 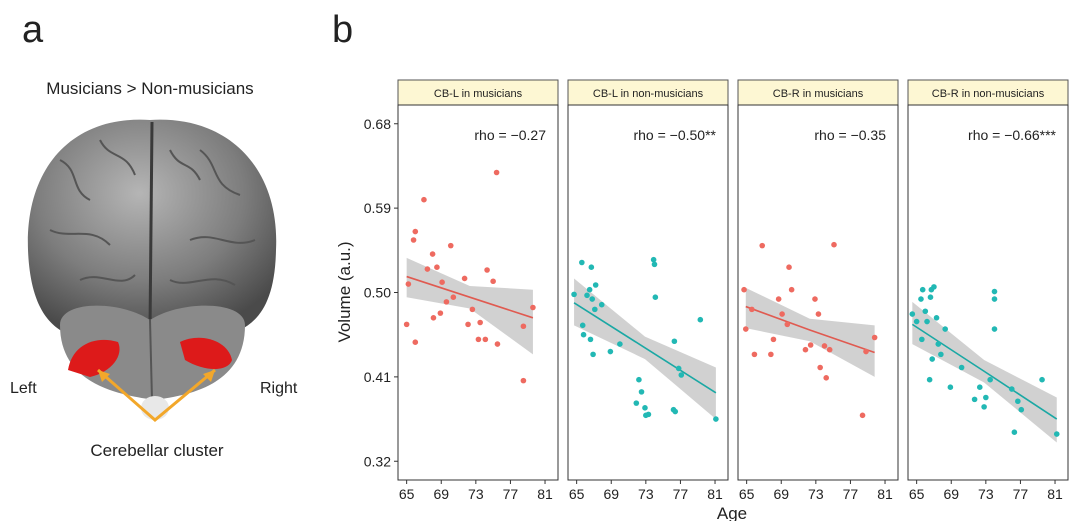 I want to click on panel-label: a, so click(x=33, y=30).